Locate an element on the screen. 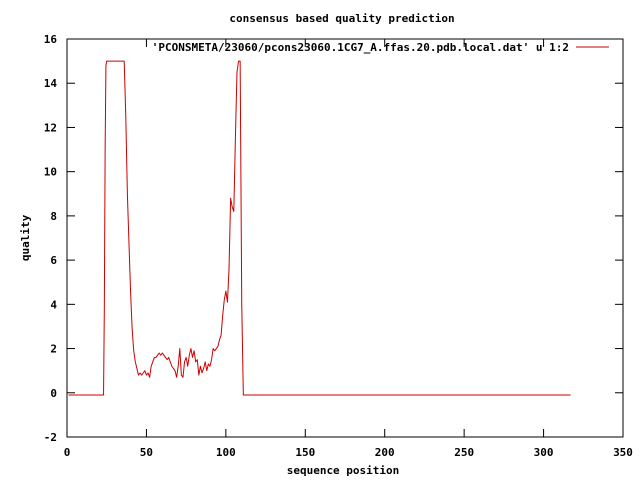 This screenshot has width=640, height=480. x-tick-label: 150 is located at coordinates (305, 452).